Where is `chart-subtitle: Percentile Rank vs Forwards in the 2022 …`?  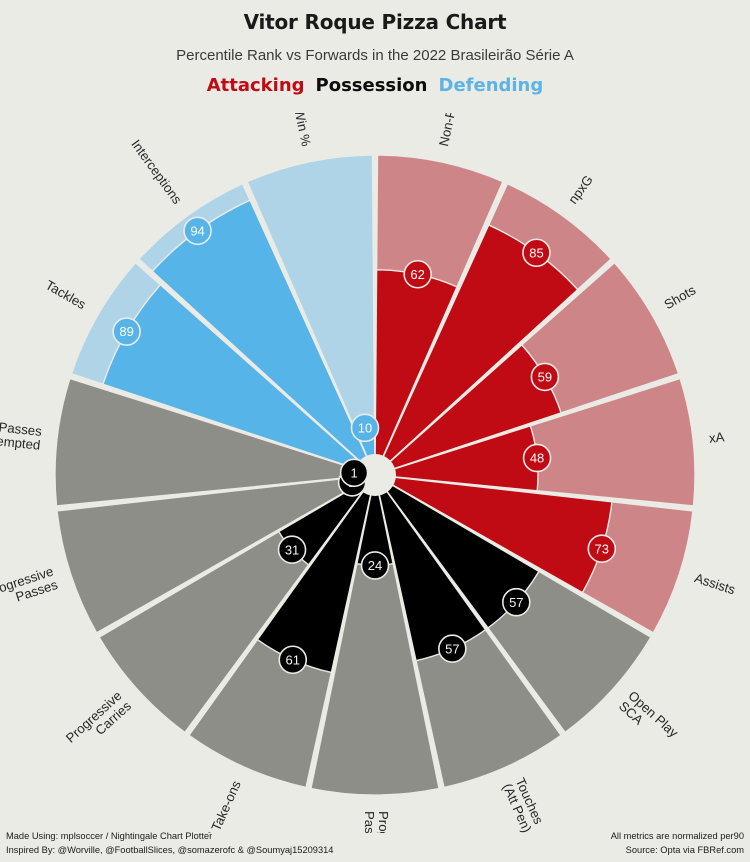 chart-subtitle: Percentile Rank vs Forwards in the 2022 … is located at coordinates (375, 55).